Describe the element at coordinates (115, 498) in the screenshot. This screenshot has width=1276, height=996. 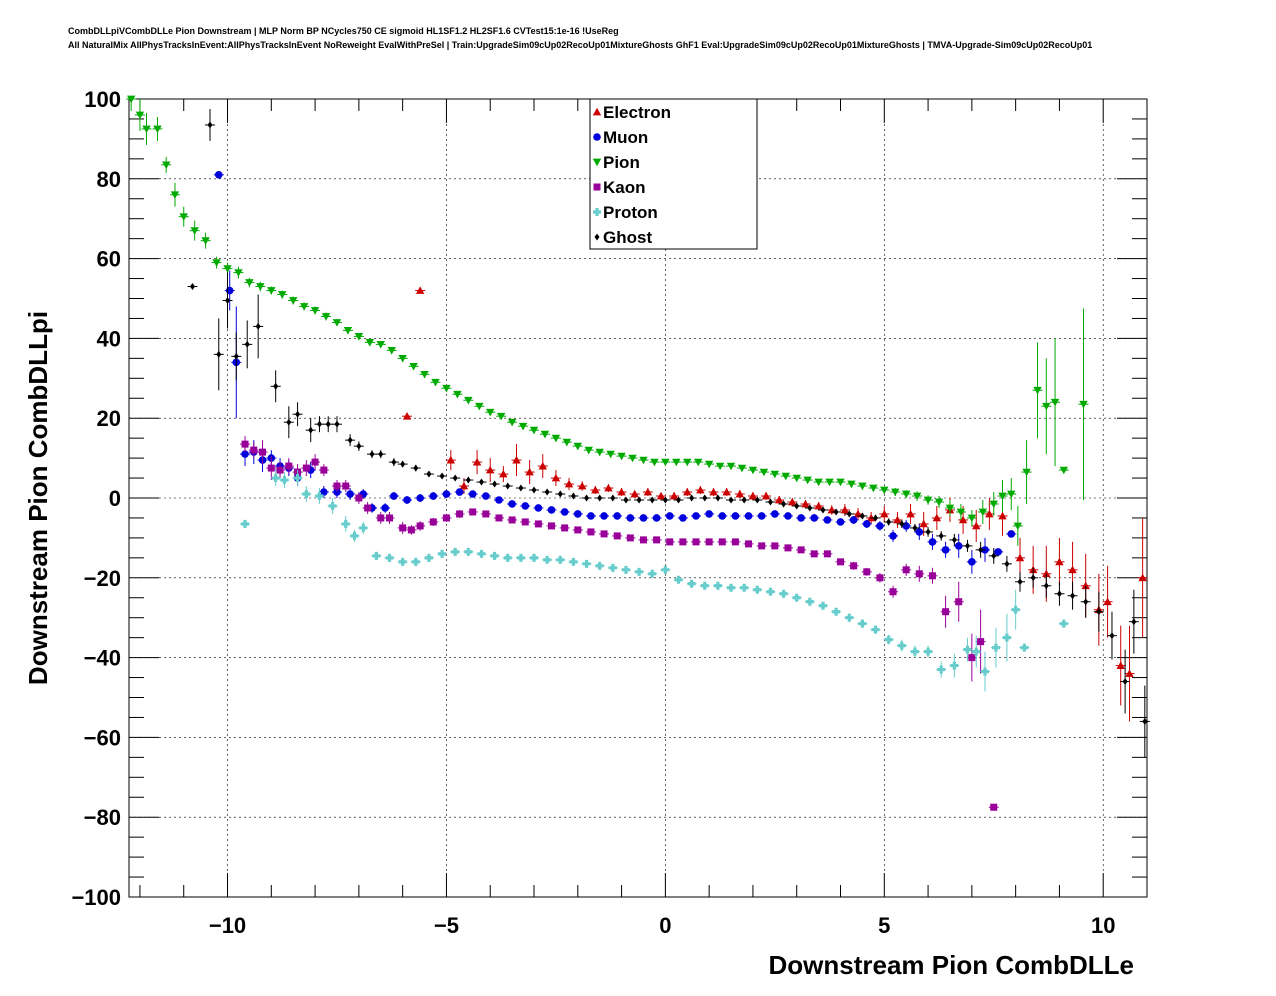
I see `y-tick-label: 0` at that location.